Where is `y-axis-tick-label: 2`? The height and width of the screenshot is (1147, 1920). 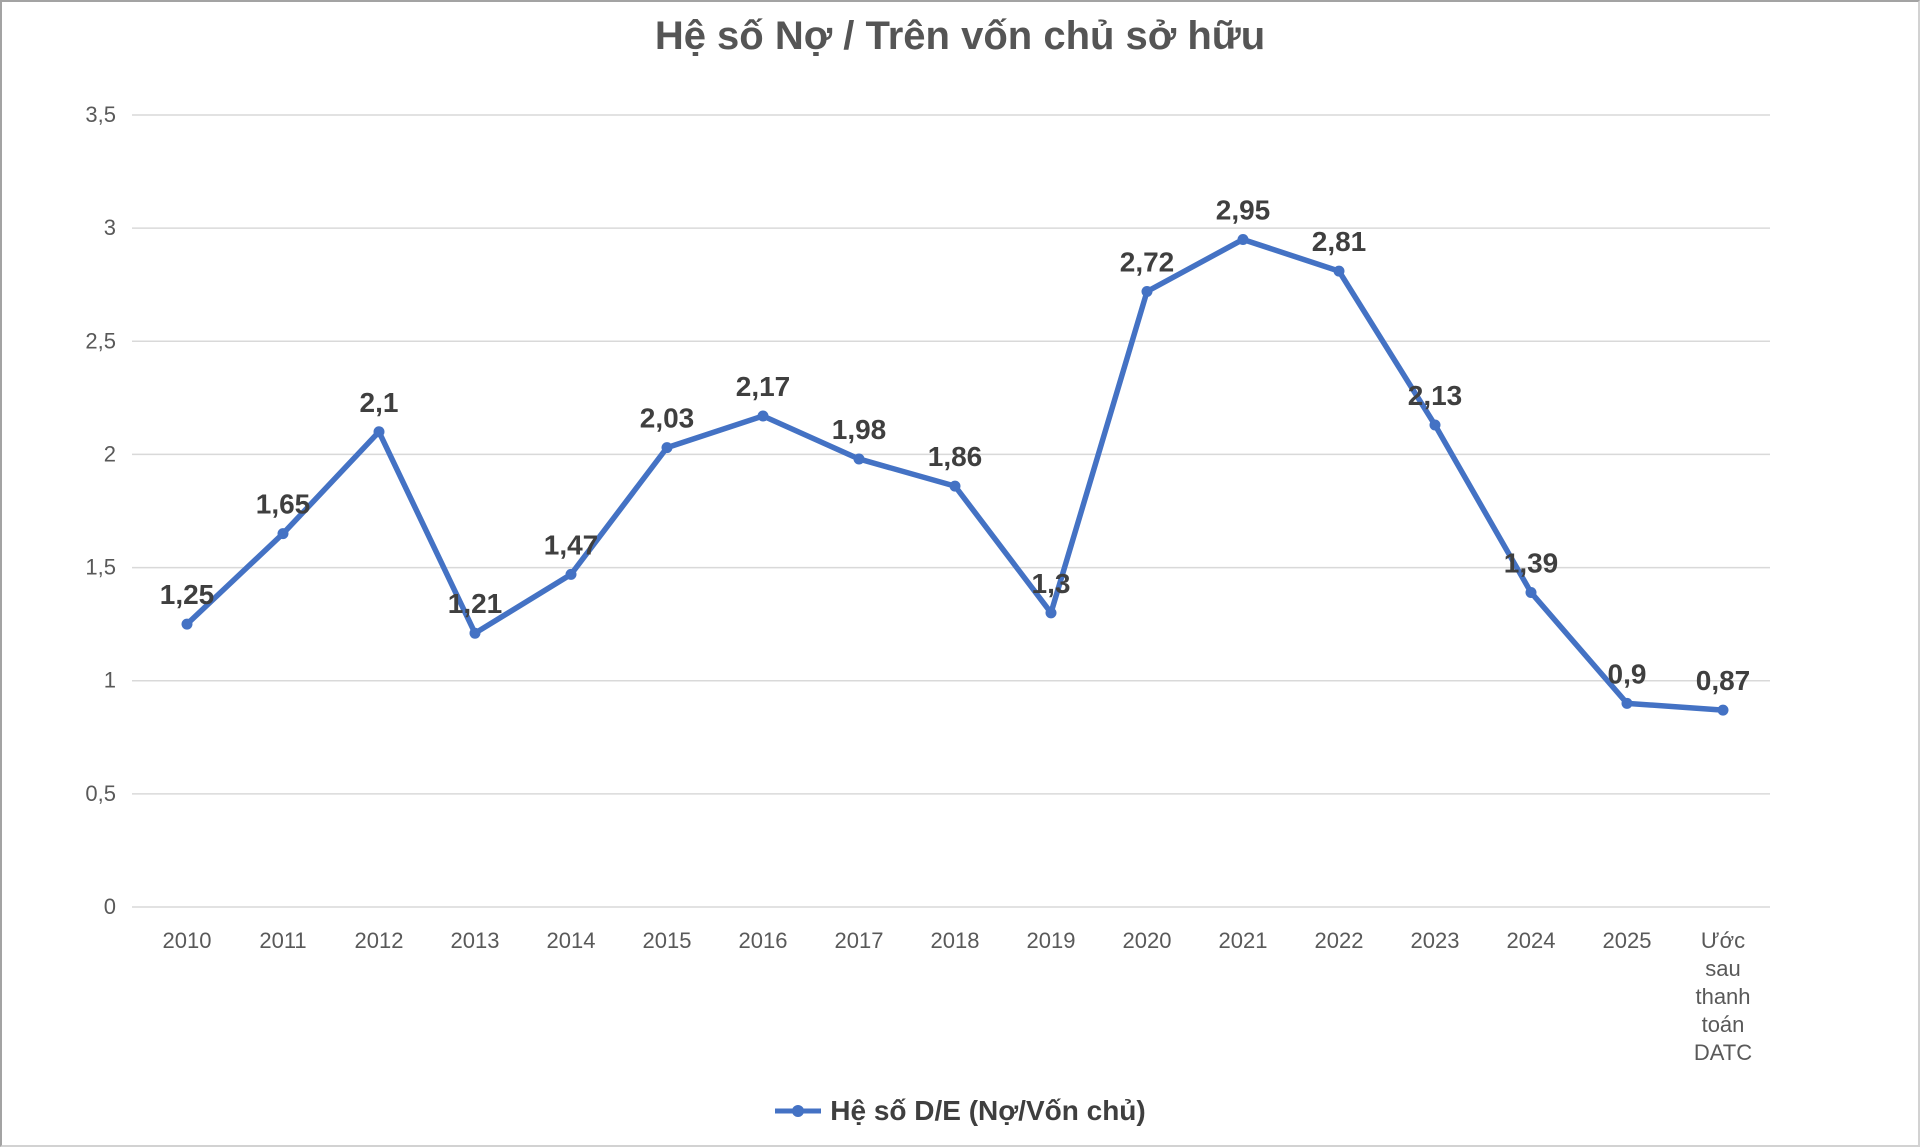
y-axis-tick-label: 2 is located at coordinates (110, 453).